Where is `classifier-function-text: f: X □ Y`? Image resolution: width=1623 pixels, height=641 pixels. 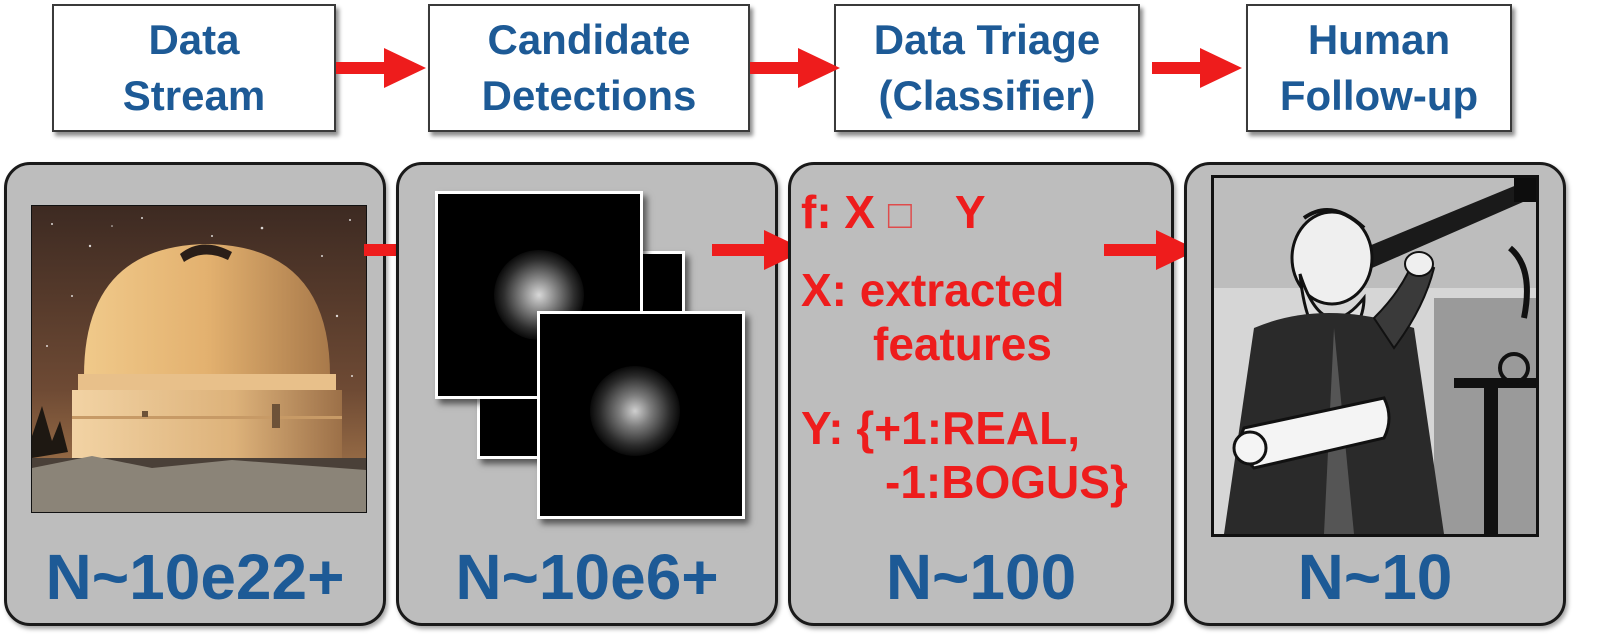
classifier-function-text: f: X □ Y is located at coordinates (893, 212).